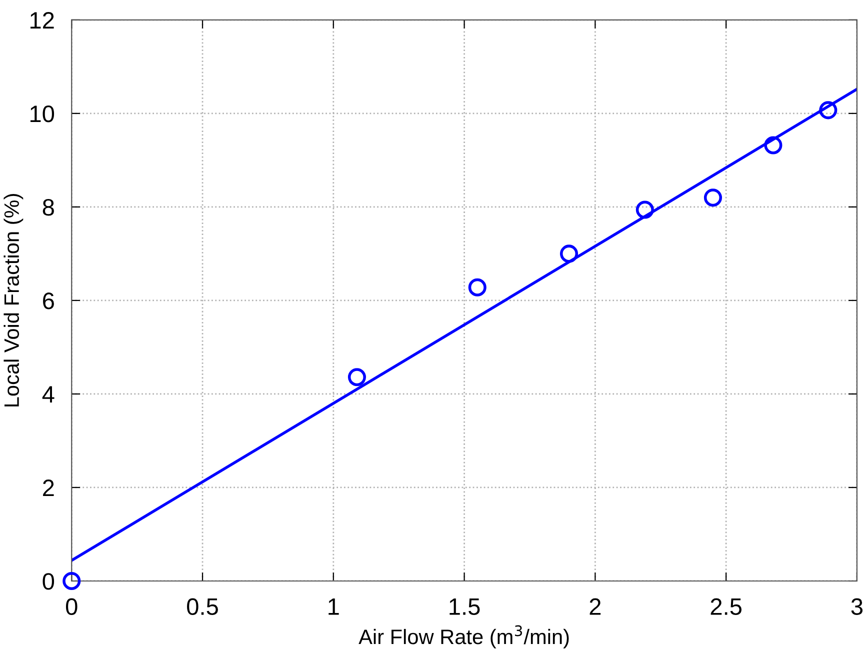 The width and height of the screenshot is (863, 664). I want to click on y-tick-label: 4, so click(48, 394).